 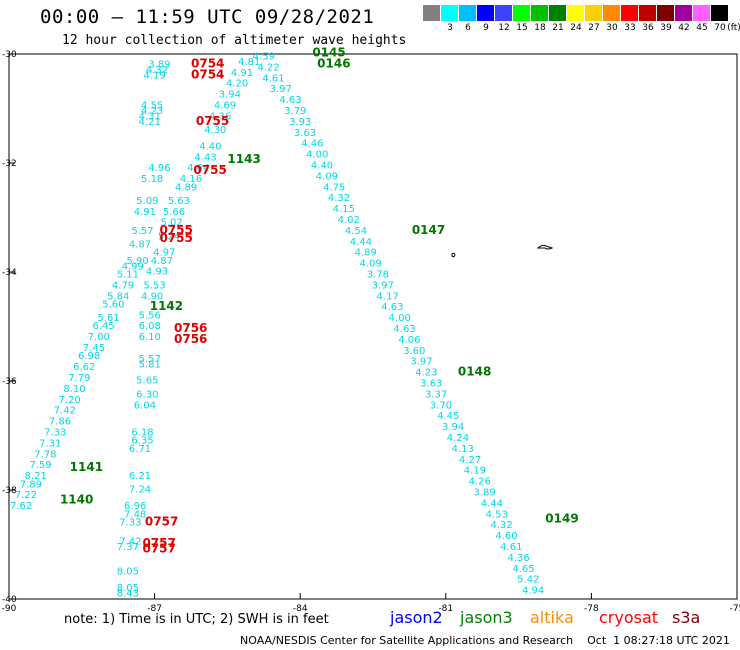 I want to click on swh-value: 4.53, so click(x=497, y=514).